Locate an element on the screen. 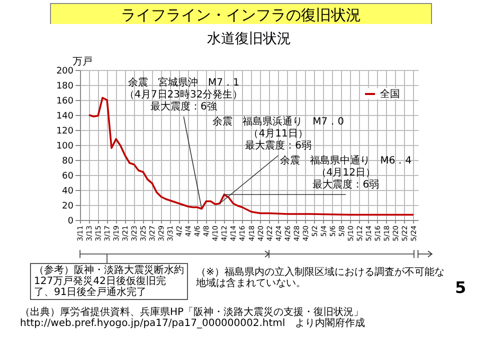 This screenshot has width=480, height=340. annotation: 余震 宮城県沖 M7．1（4月7日23時32分発生）最大震度：6強 is located at coordinates (183, 94).